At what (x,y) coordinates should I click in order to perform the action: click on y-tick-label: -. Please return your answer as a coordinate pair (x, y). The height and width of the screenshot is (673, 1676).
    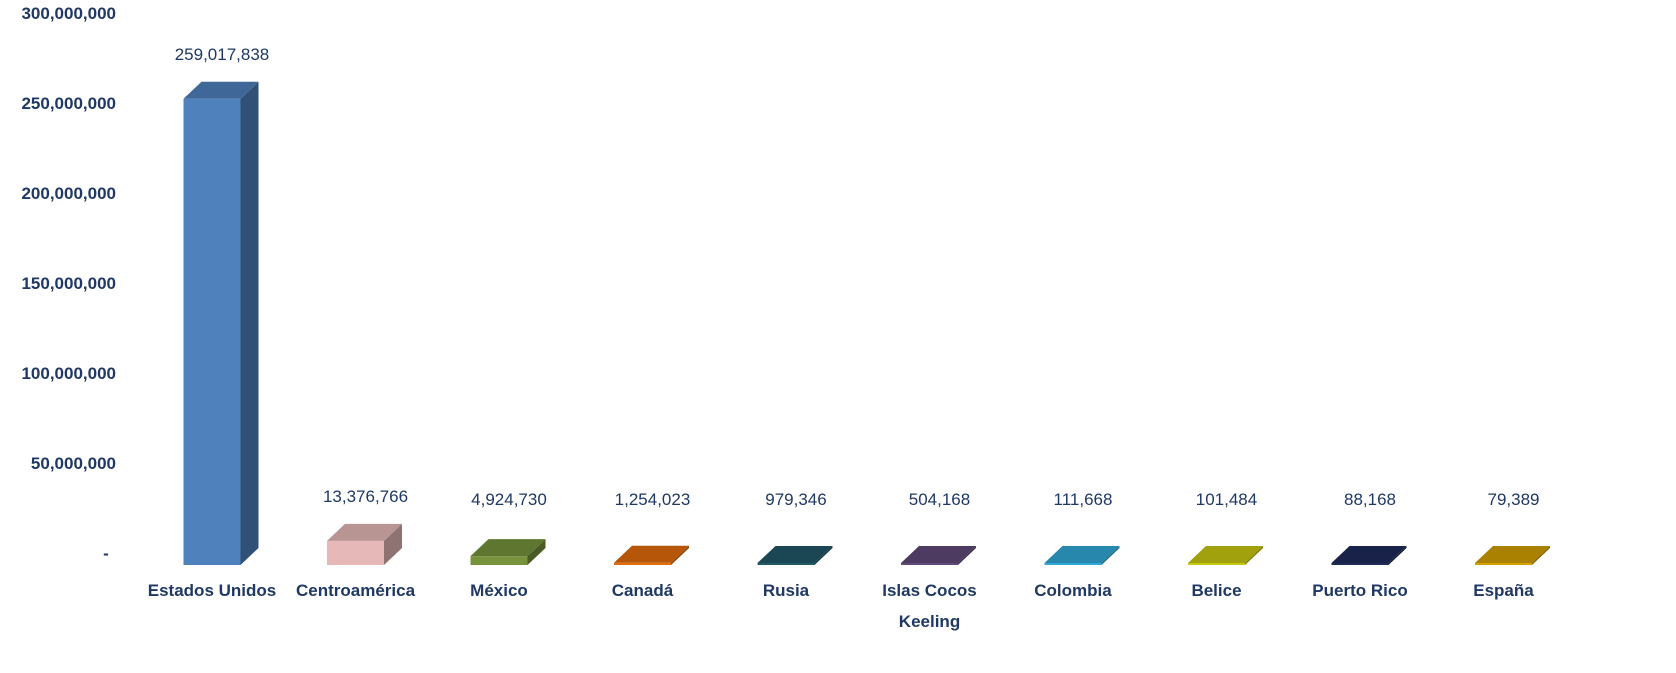
    Looking at the image, I should click on (106, 553).